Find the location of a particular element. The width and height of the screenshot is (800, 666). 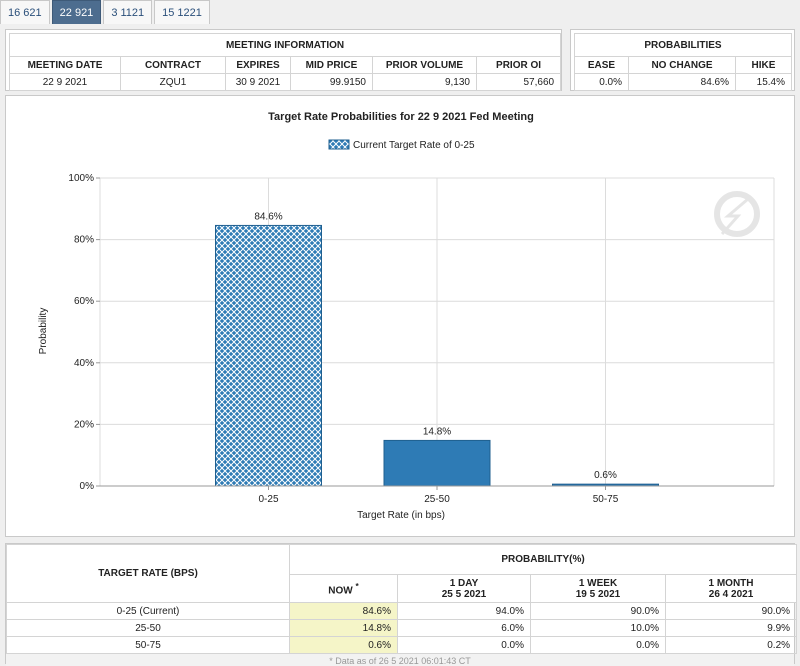

no-change-header: NO CHANGE is located at coordinates (682, 65).